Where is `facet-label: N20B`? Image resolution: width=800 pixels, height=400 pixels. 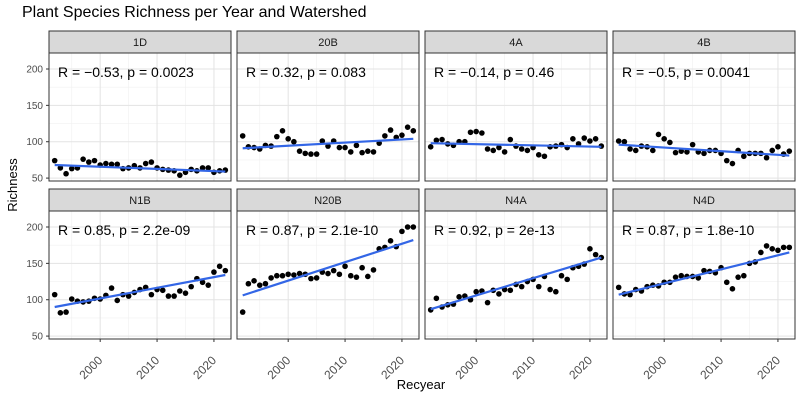 facet-label: N20B is located at coordinates (328, 201).